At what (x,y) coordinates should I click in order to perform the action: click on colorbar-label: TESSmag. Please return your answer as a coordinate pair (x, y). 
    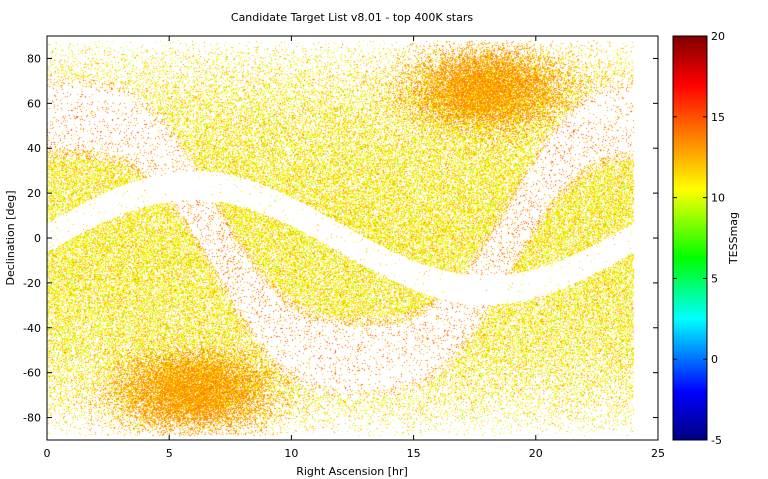
    Looking at the image, I should click on (733, 238).